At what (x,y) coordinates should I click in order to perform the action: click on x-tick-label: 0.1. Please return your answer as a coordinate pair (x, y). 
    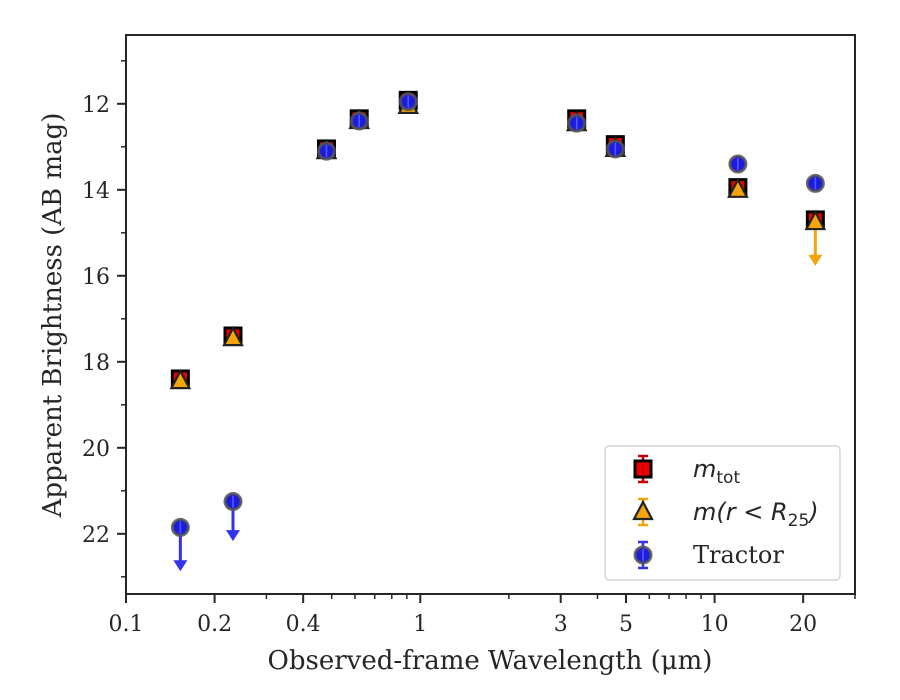
    Looking at the image, I should click on (126, 624).